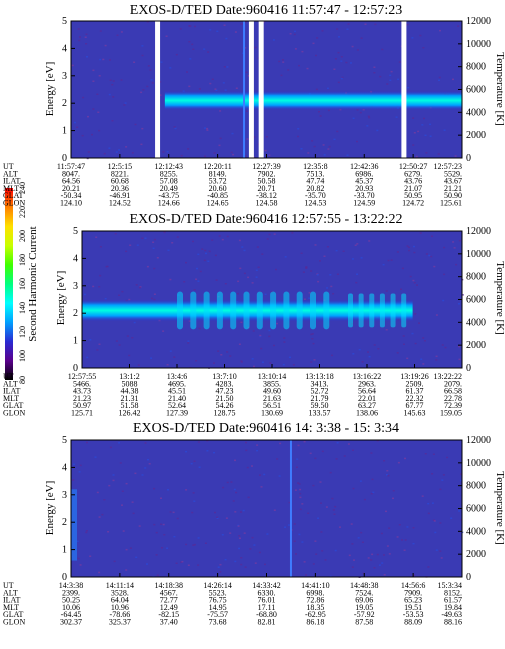 The height and width of the screenshot is (649, 505). Describe the element at coordinates (168, 614) in the screenshot. I see `panel-3-ephem-value: -82.15` at that location.